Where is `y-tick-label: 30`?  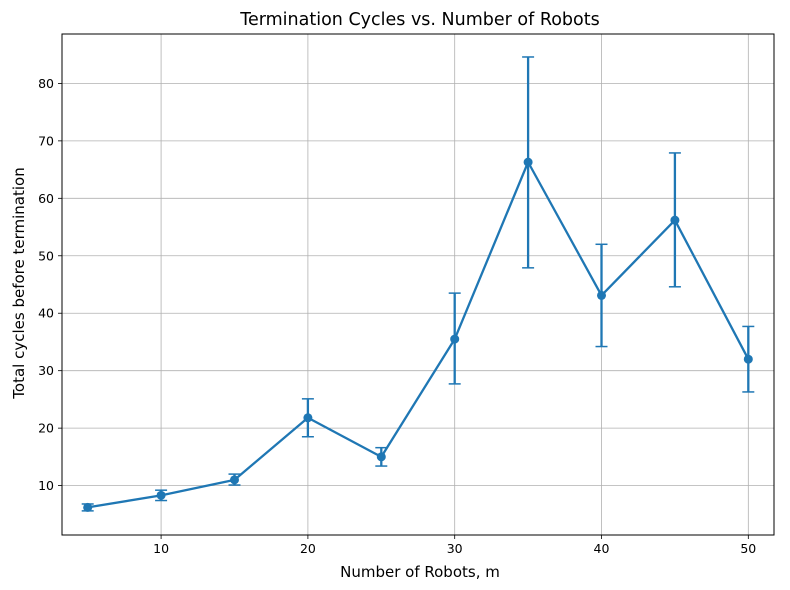 y-tick-label: 30 is located at coordinates (46, 370).